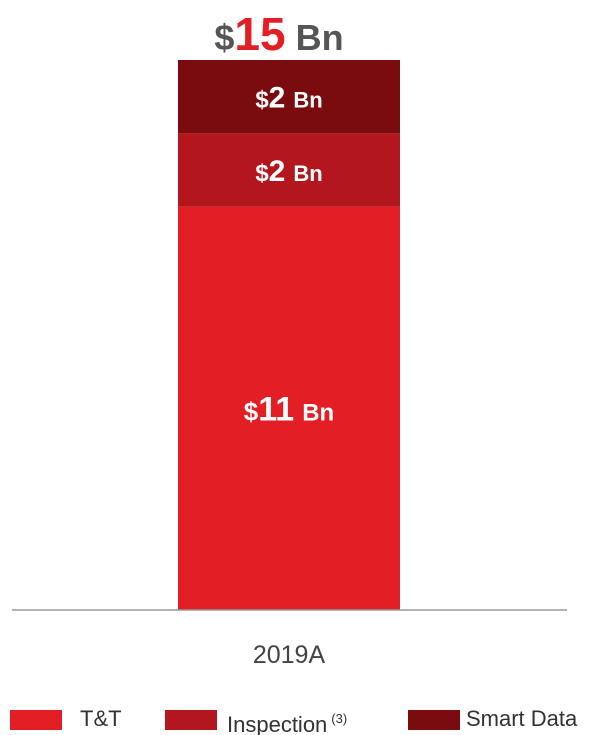 This screenshot has width=597, height=735. I want to click on total-label: $15 Bn, so click(278, 34).